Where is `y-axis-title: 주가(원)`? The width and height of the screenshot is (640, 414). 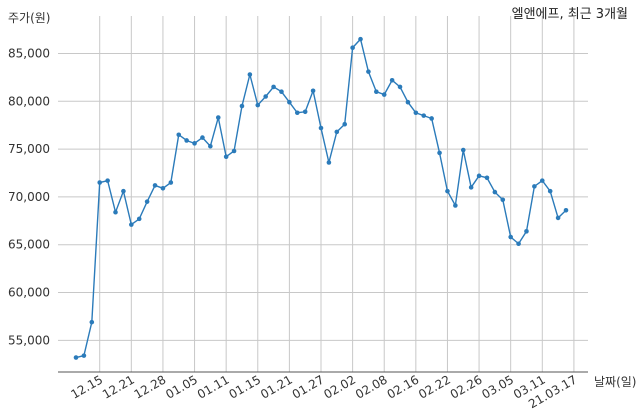 y-axis-title: 주가(원) is located at coordinates (29, 18).